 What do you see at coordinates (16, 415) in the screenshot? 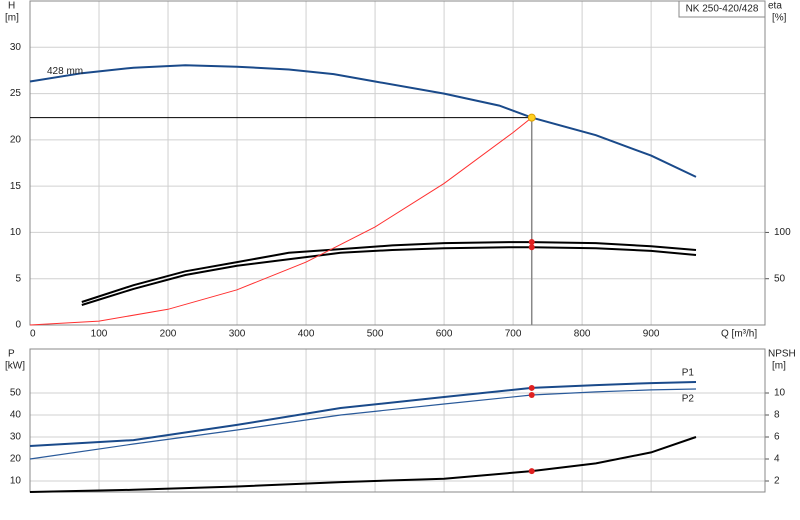
I see `y-tick-label: 40` at bounding box center [16, 415].